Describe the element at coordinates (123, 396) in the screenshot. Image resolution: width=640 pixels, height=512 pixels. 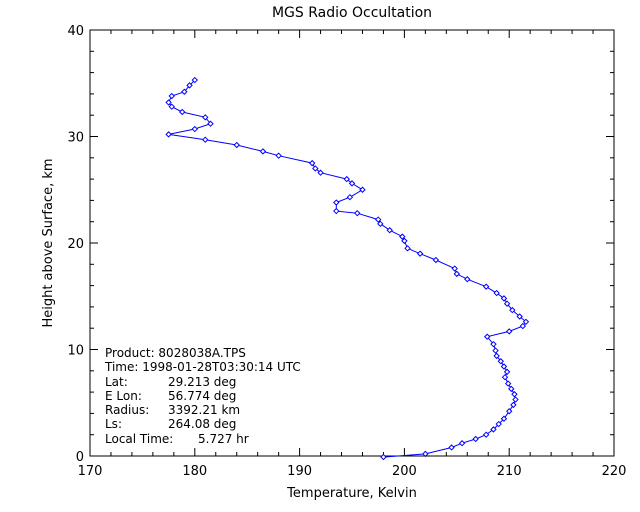
I see `info-elon-label: E Lon:` at that location.